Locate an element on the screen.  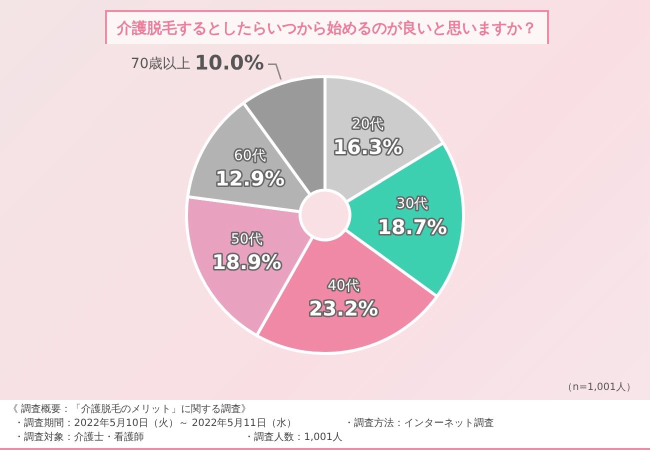
text: ・調査方法：インターネット調査 is located at coordinates (419, 424).